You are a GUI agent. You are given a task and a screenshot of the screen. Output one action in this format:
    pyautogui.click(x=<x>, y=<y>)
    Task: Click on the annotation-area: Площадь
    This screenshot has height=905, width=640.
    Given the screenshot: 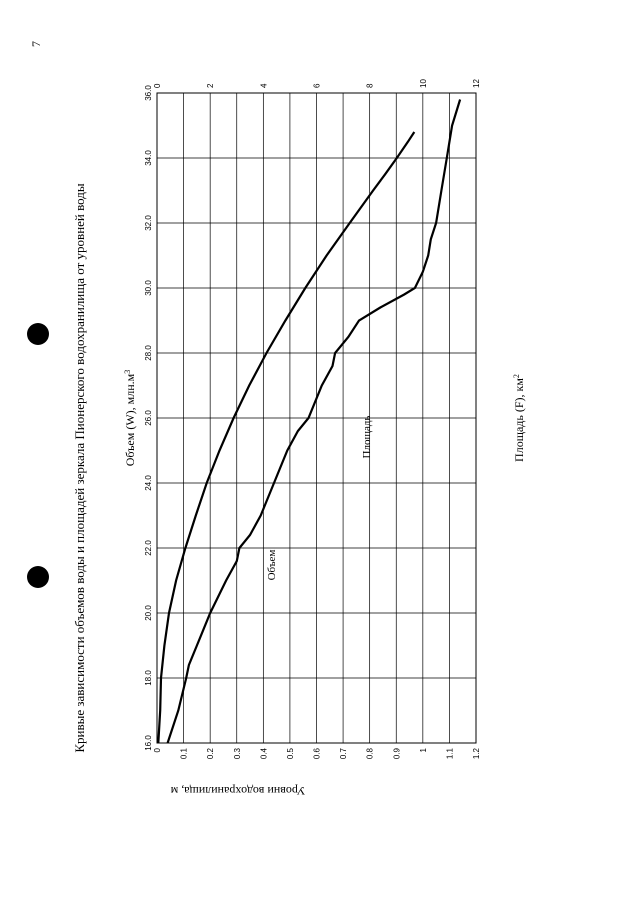 What is the action you would take?
    pyautogui.click(x=367, y=437)
    